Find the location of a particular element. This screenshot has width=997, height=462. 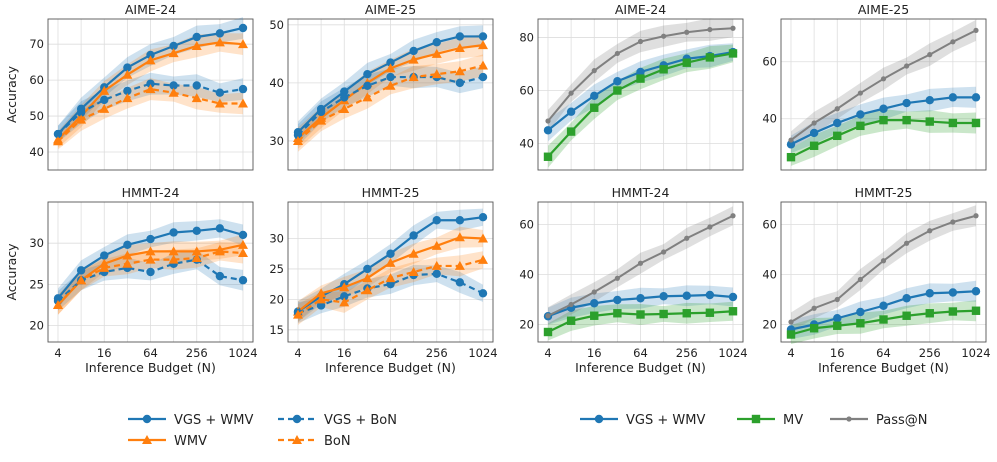

subplot-title: HMMT-25 is located at coordinates (884, 192).